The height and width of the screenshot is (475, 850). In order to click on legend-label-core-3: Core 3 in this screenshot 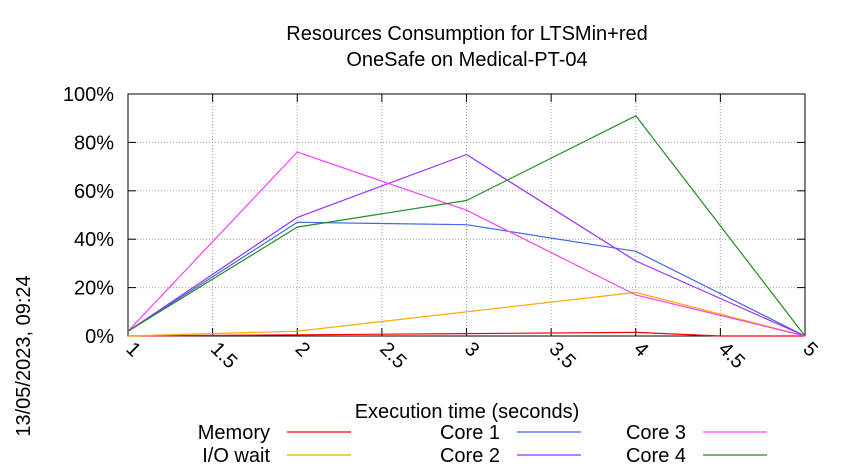, I will do `click(656, 433)`.